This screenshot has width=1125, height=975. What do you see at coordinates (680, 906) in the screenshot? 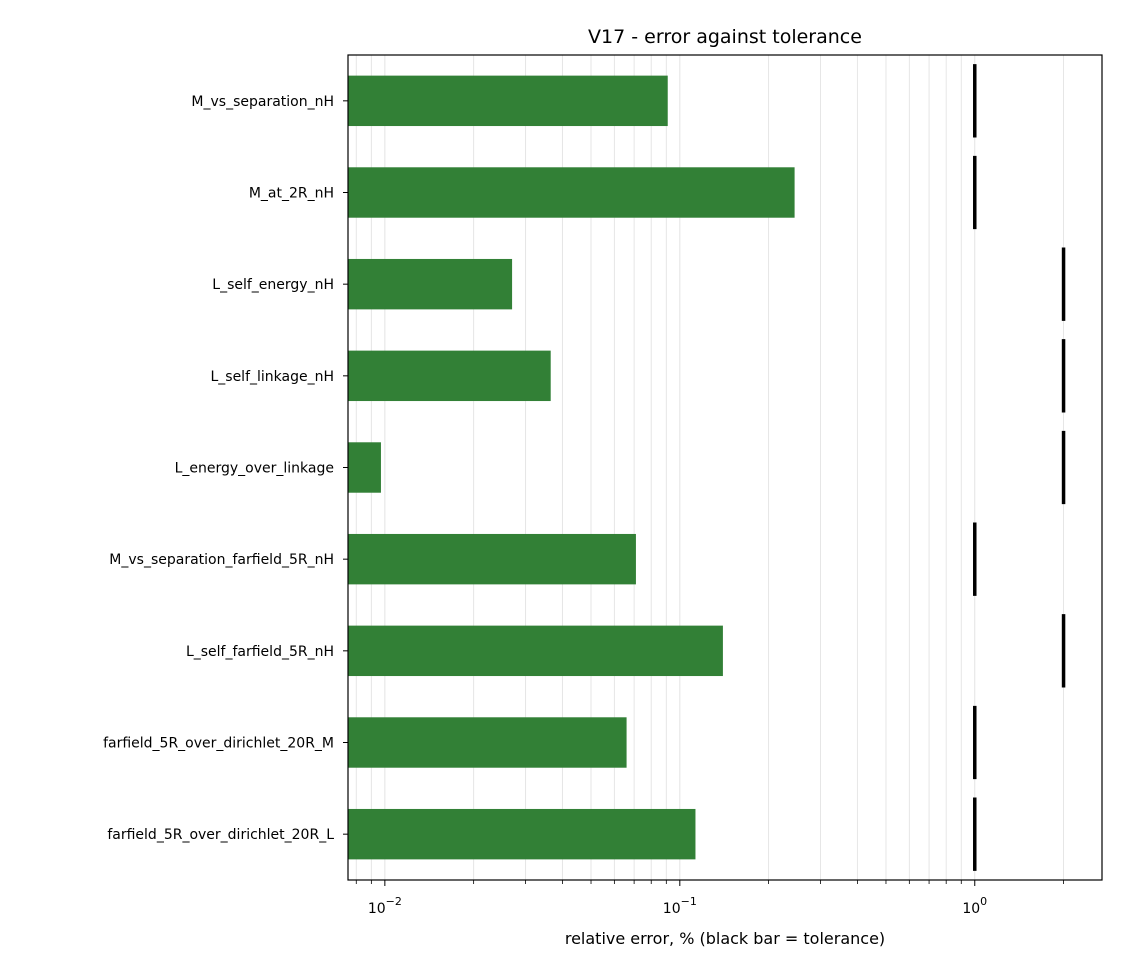
I see `x-tick-label: 10⁻¹` at bounding box center [680, 906].